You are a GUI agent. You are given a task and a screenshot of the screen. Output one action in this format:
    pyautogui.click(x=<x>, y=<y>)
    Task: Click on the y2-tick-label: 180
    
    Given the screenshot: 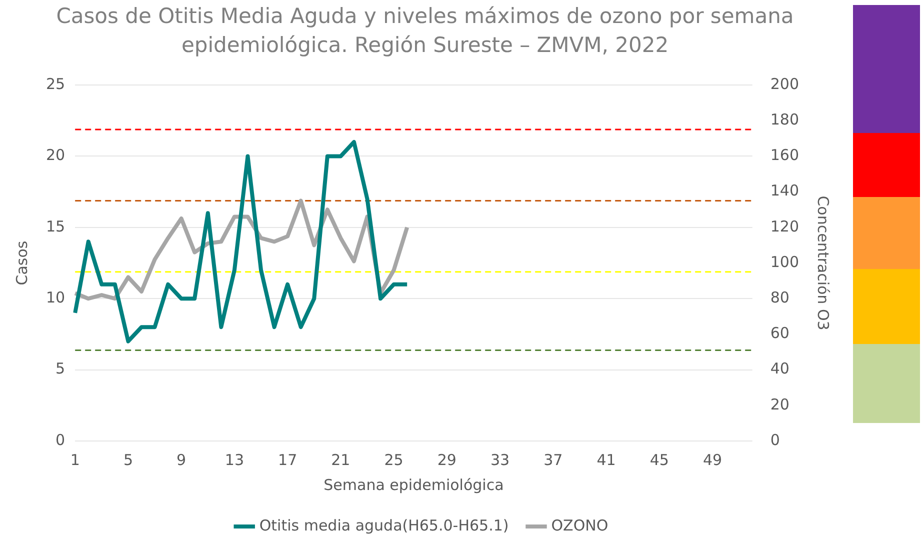 What is the action you would take?
    pyautogui.click(x=785, y=119)
    